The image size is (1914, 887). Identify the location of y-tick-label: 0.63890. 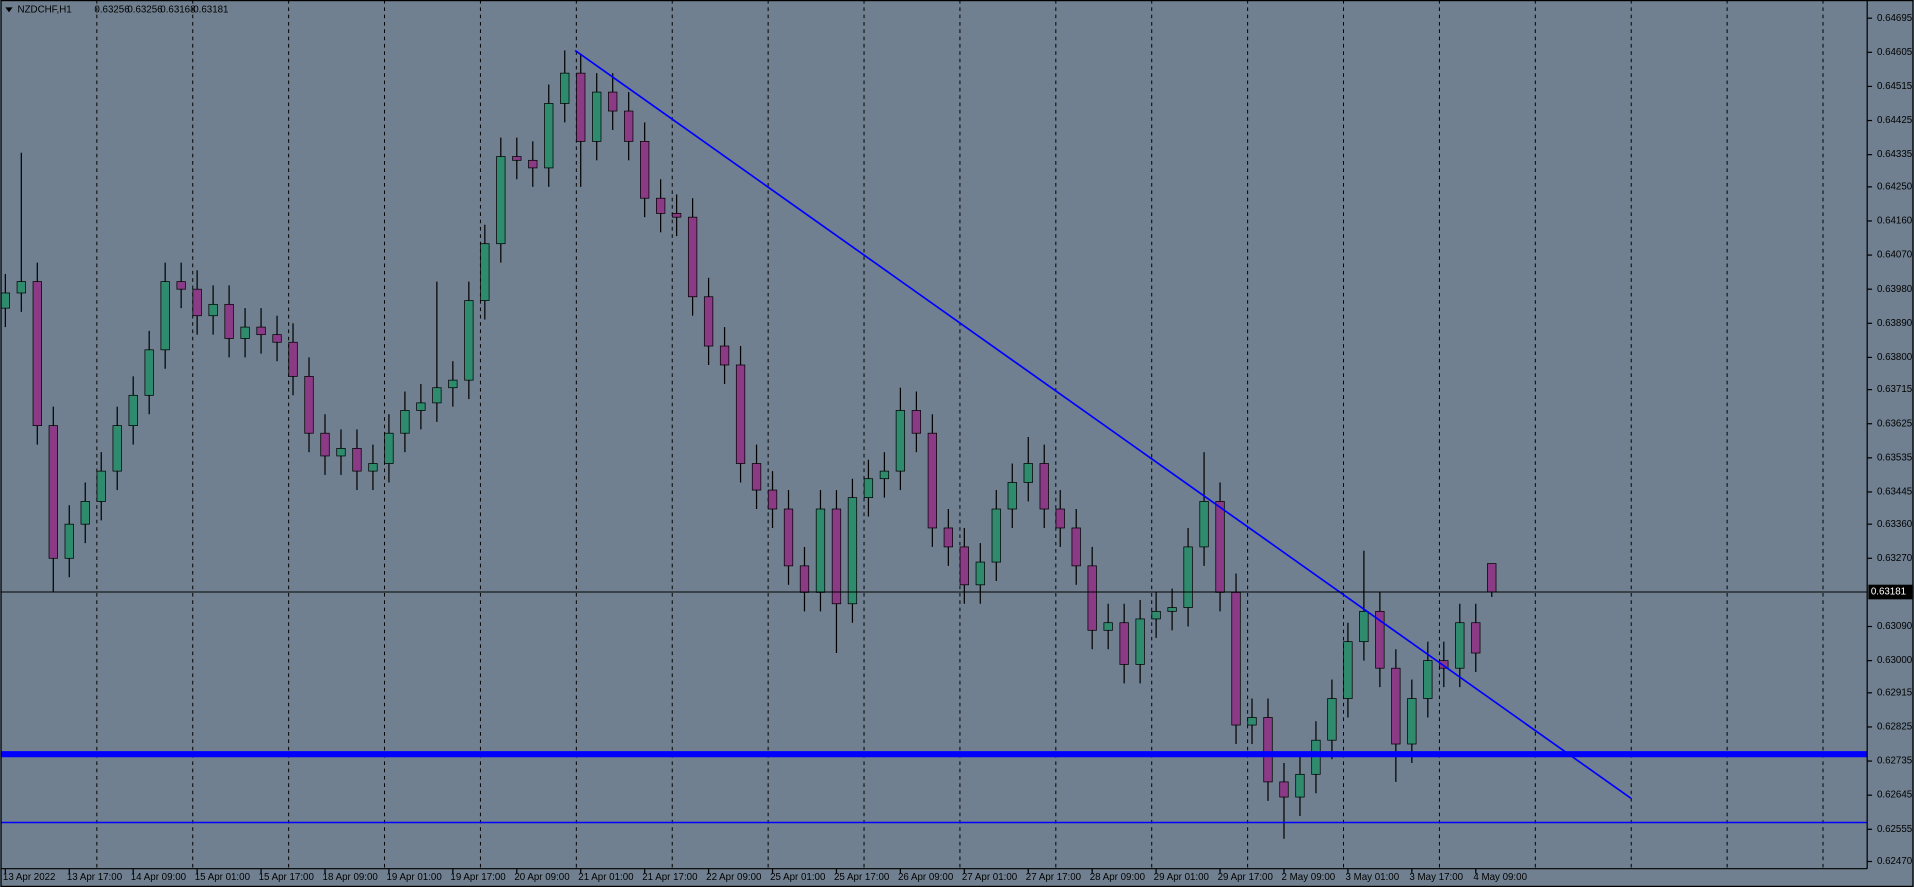
(1895, 323).